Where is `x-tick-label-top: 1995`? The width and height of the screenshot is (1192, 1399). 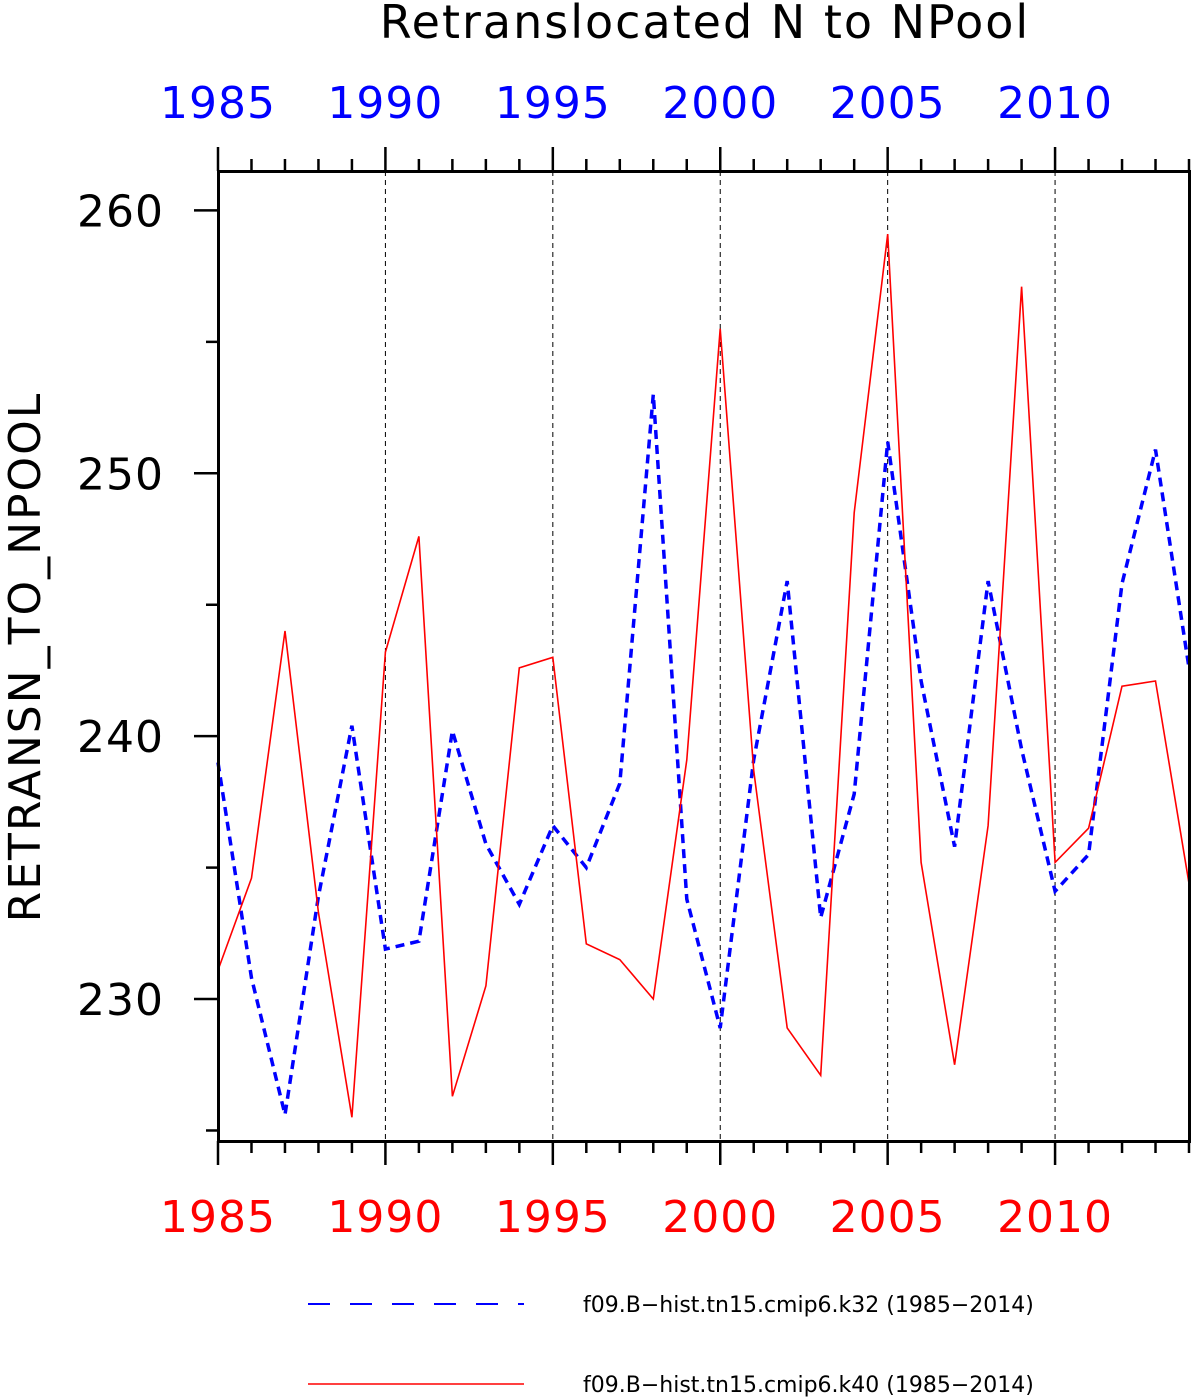
x-tick-label-top: 1995 is located at coordinates (553, 103).